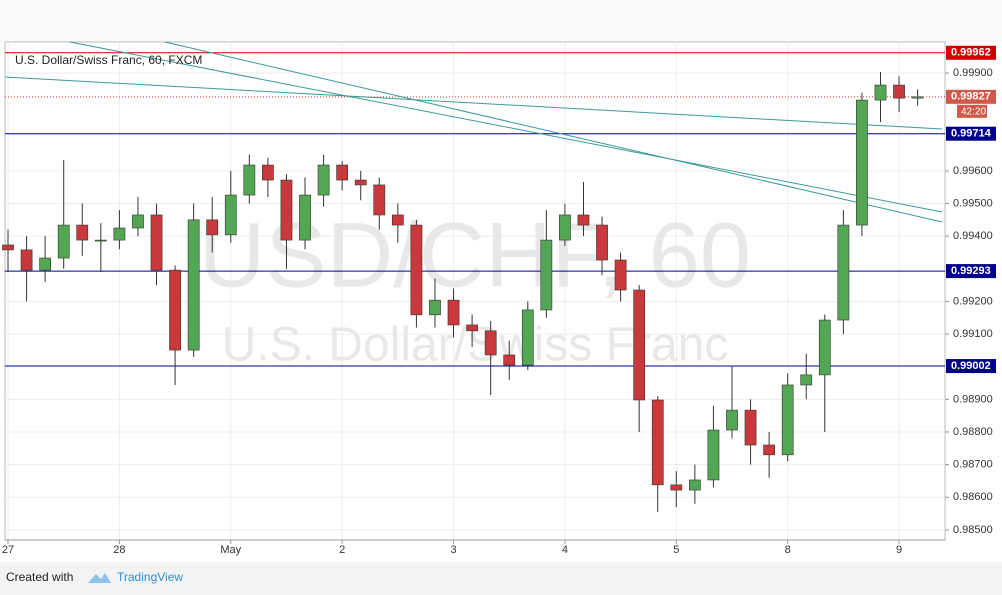 Image resolution: width=1002 pixels, height=595 pixels. I want to click on top-bar, so click(501, 21).